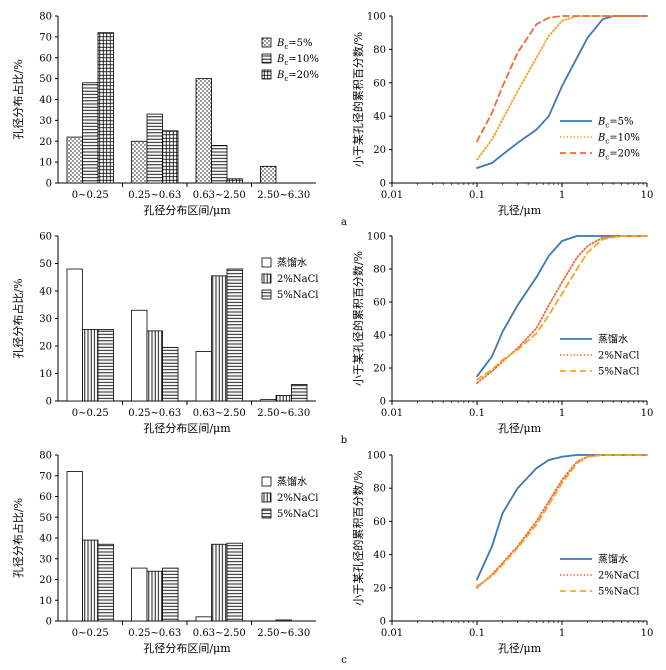 The image size is (666, 670). Describe the element at coordinates (624, 154) in the screenshot. I see `legend-label: =20%` at that location.